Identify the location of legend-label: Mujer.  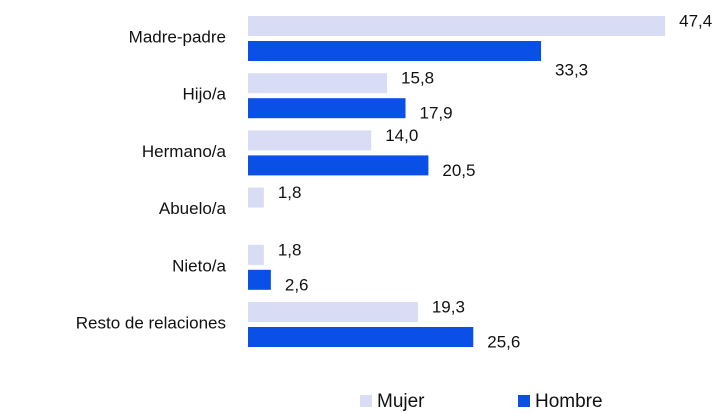
(401, 401).